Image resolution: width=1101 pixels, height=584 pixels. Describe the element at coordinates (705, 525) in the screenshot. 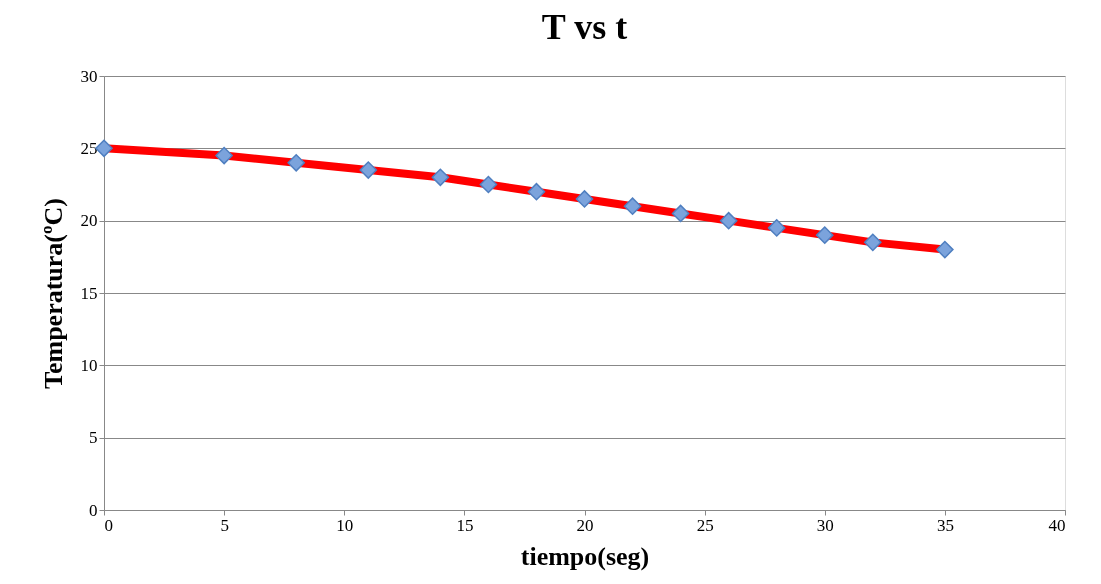

I see `x-tick-label: 25` at that location.